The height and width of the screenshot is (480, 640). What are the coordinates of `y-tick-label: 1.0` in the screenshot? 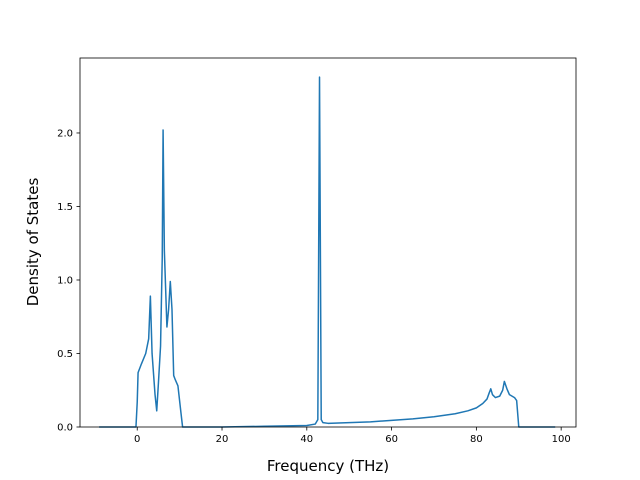 It's located at (65, 280).